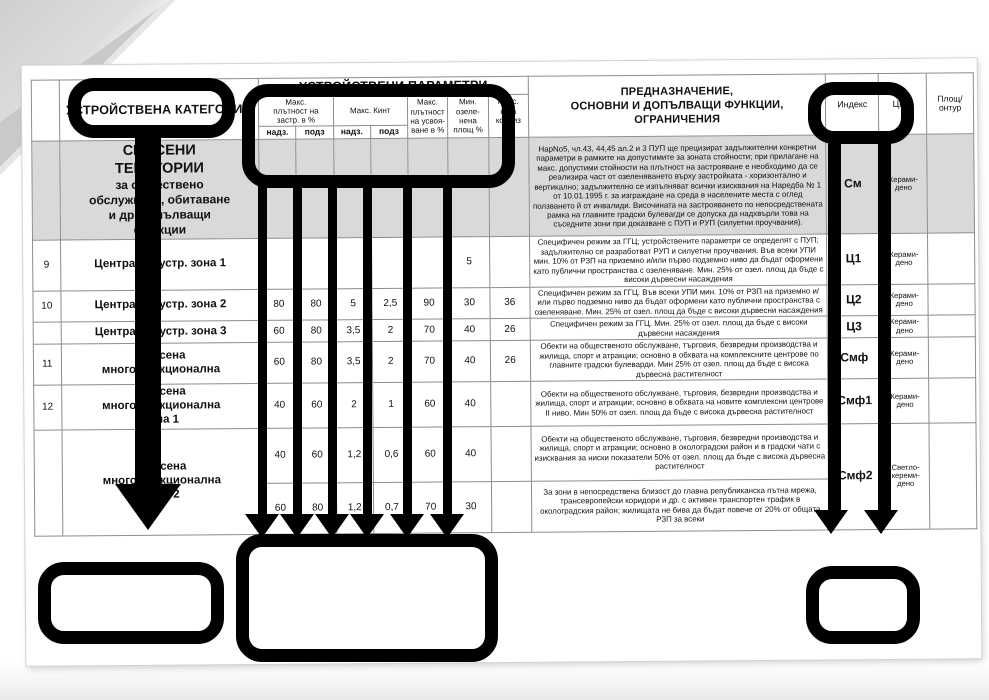  What do you see at coordinates (47, 407) in the screenshot?
I see `row-number: 12` at bounding box center [47, 407].